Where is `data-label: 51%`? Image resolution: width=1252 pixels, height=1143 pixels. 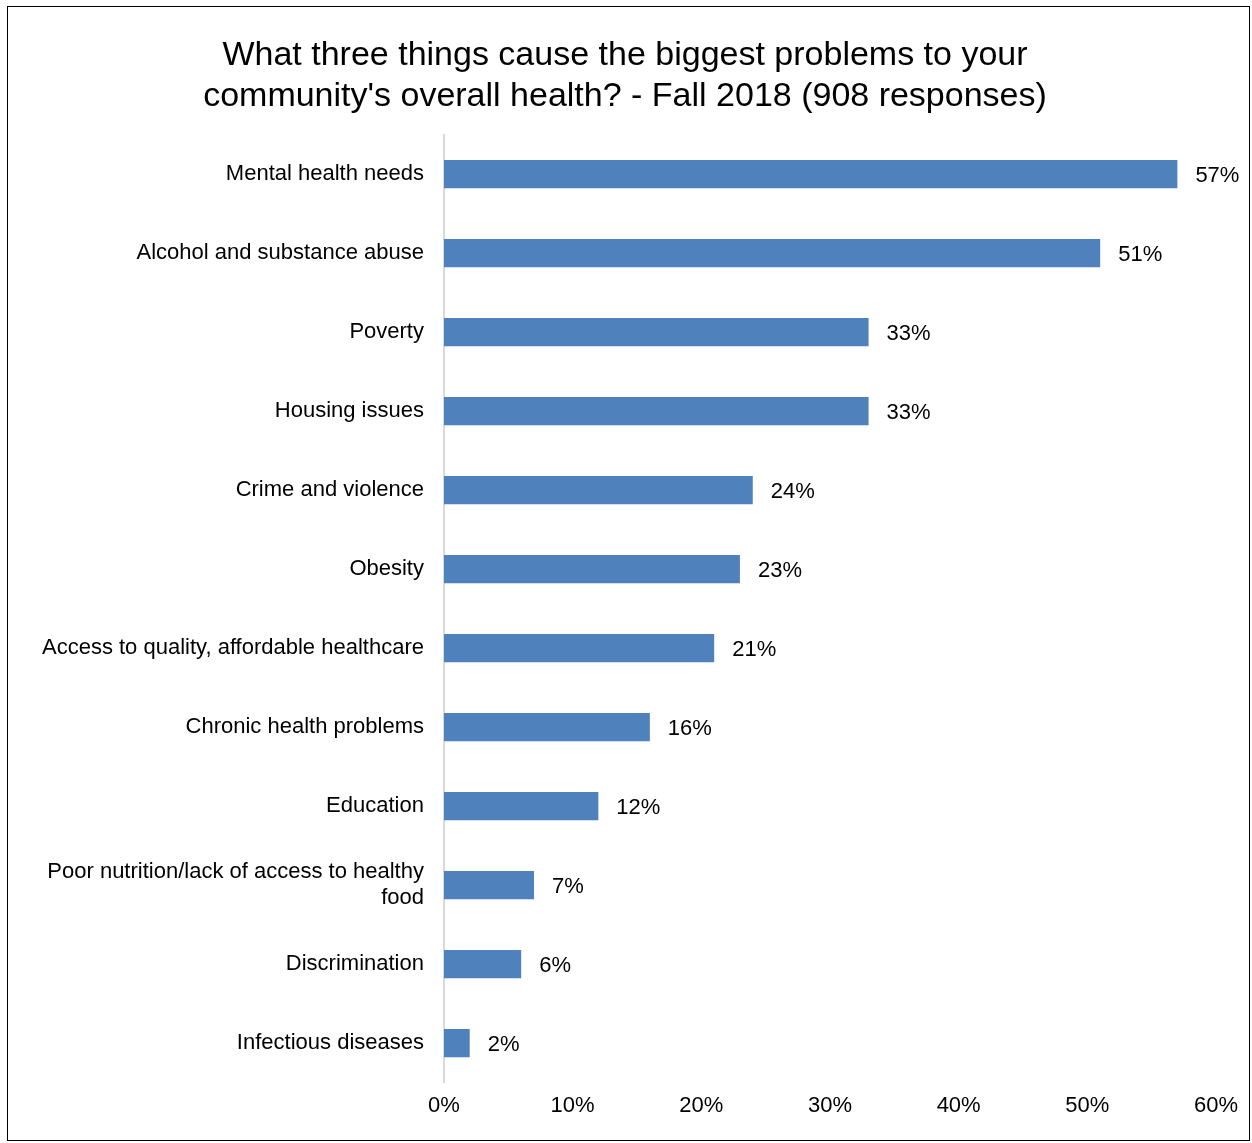 data-label: 51% is located at coordinates (1140, 254).